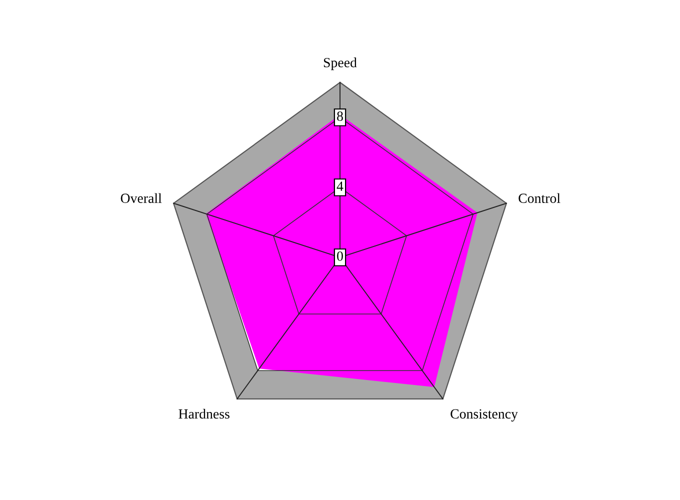 The width and height of the screenshot is (680, 500). I want to click on spoke-label: Speed, so click(340, 64).